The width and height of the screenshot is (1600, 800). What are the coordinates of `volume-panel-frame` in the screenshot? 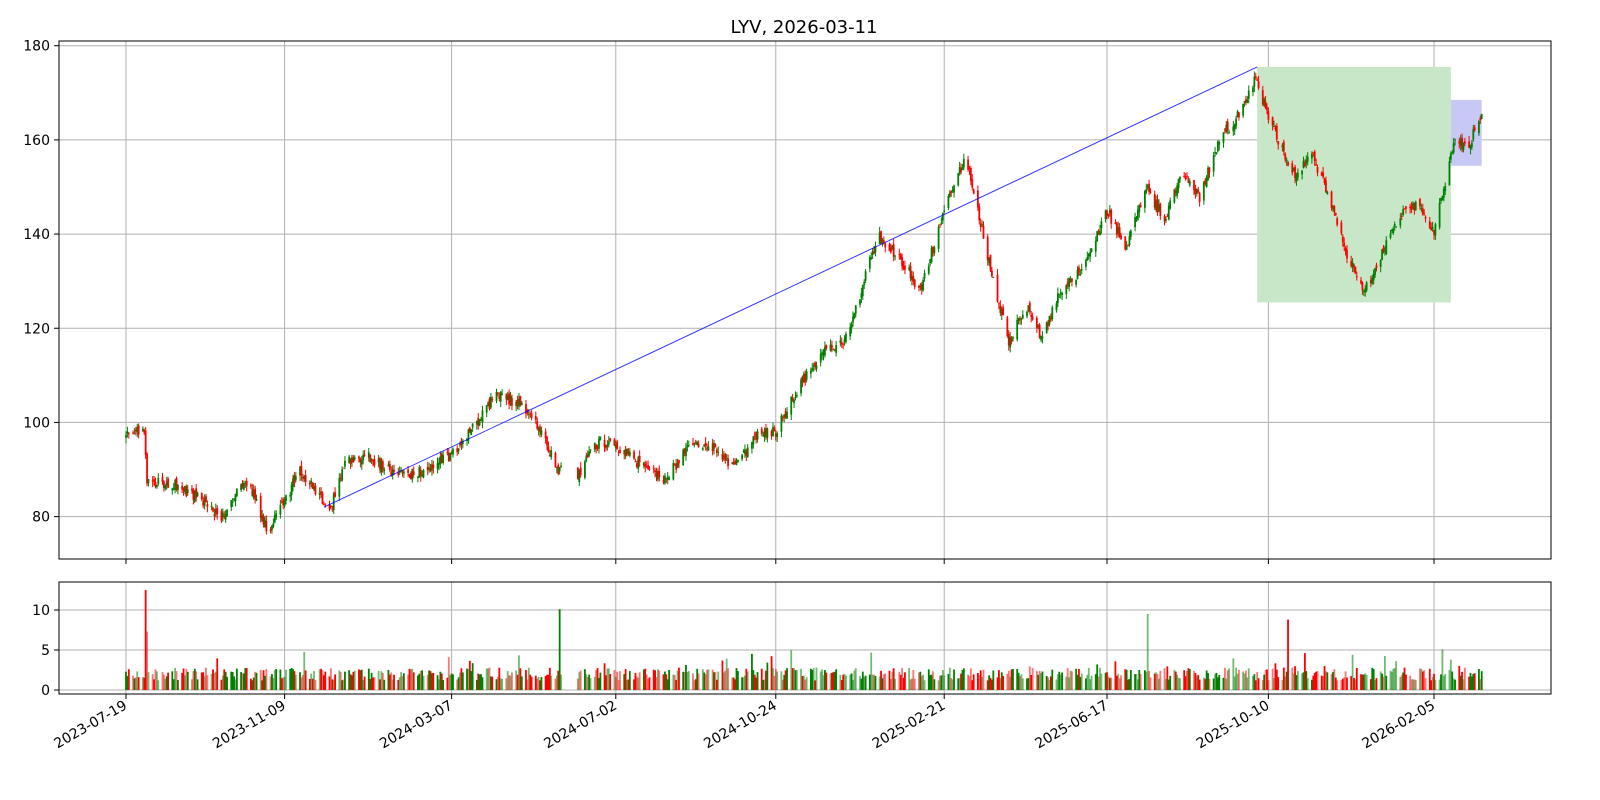 It's located at (805, 638).